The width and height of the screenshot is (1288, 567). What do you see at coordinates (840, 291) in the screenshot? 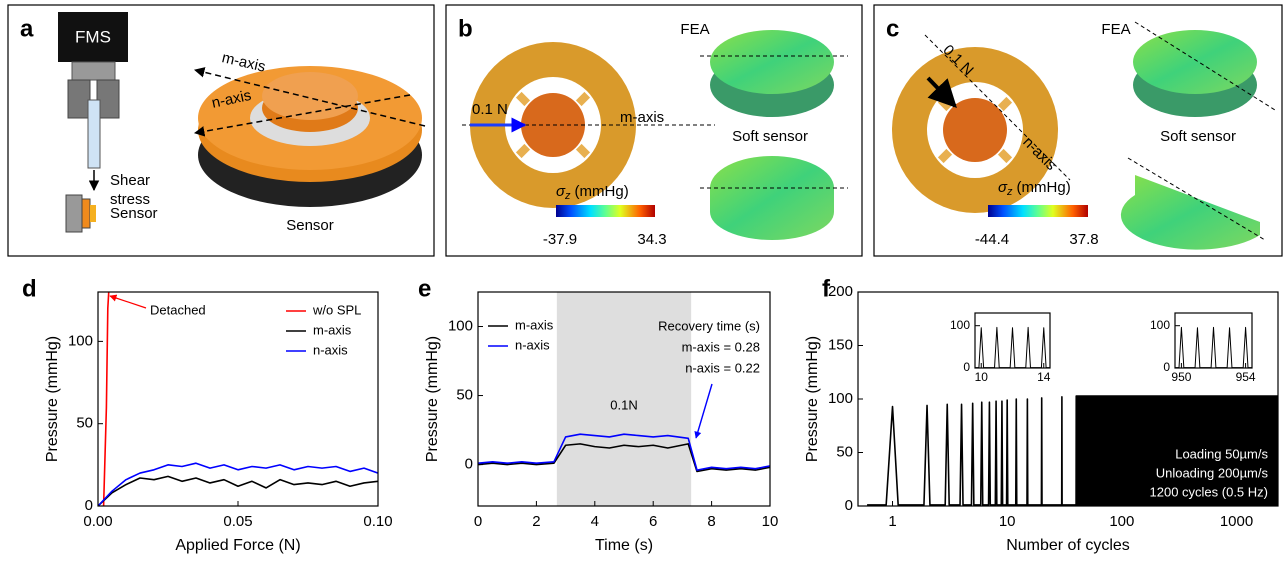
I see `y-tick-label: 200` at bounding box center [840, 291].